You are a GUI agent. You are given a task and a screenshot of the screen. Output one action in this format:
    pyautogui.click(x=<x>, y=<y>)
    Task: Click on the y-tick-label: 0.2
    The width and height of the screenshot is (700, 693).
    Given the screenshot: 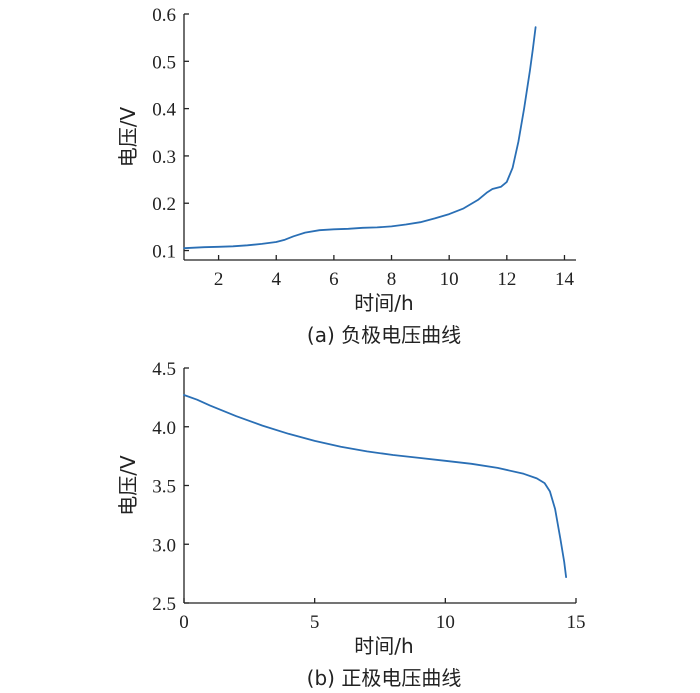 What is the action you would take?
    pyautogui.click(x=164, y=204)
    